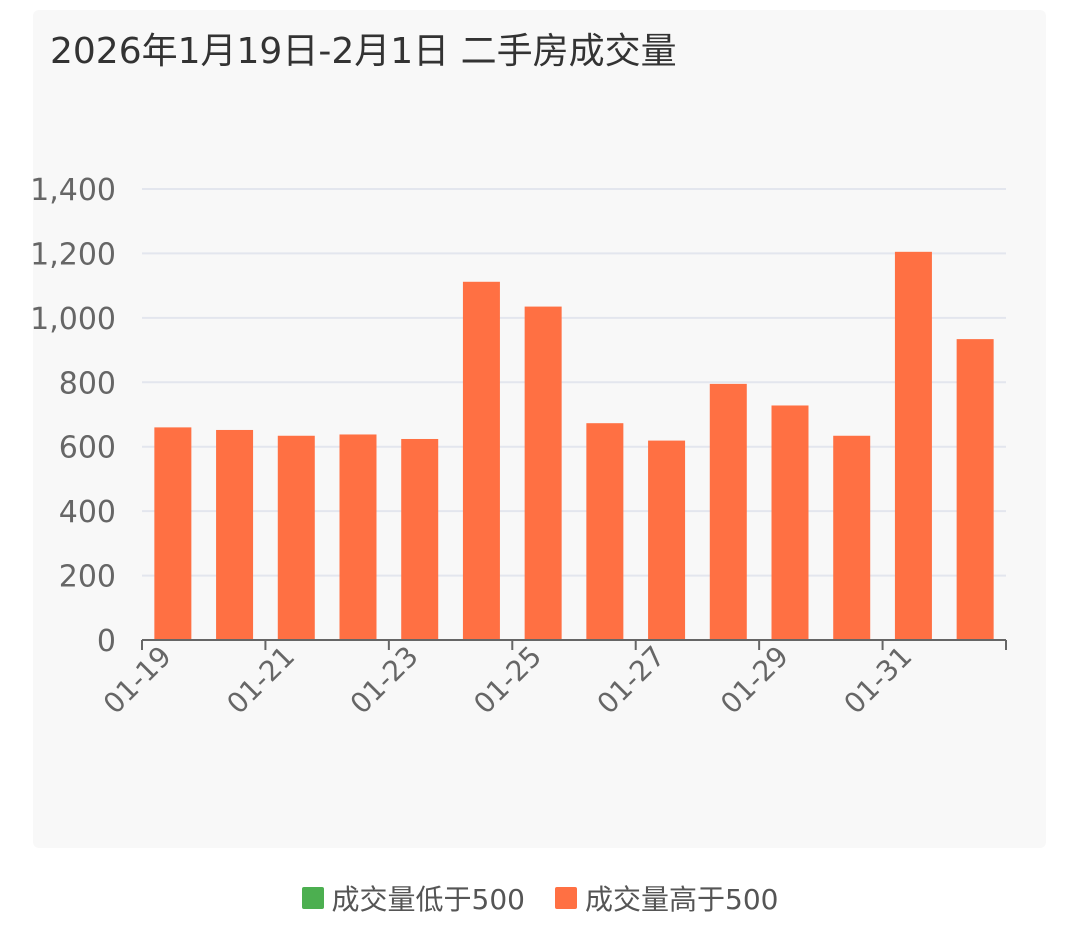 The height and width of the screenshot is (940, 1080). Describe the element at coordinates (87, 448) in the screenshot. I see `y-tick-label: 600` at that location.